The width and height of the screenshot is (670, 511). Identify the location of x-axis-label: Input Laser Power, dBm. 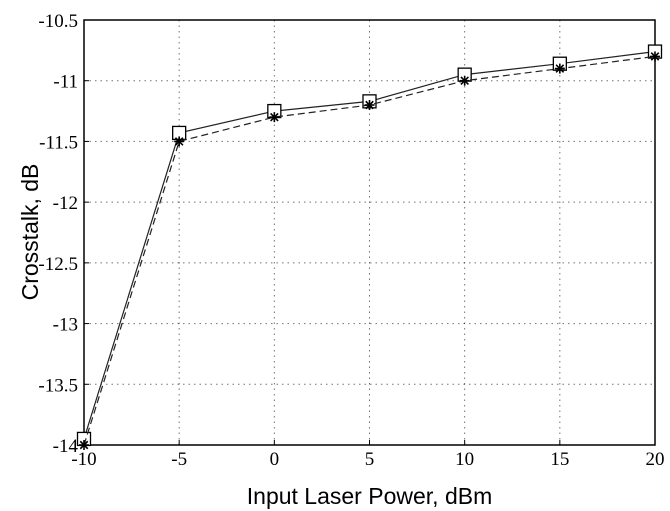
(369, 496).